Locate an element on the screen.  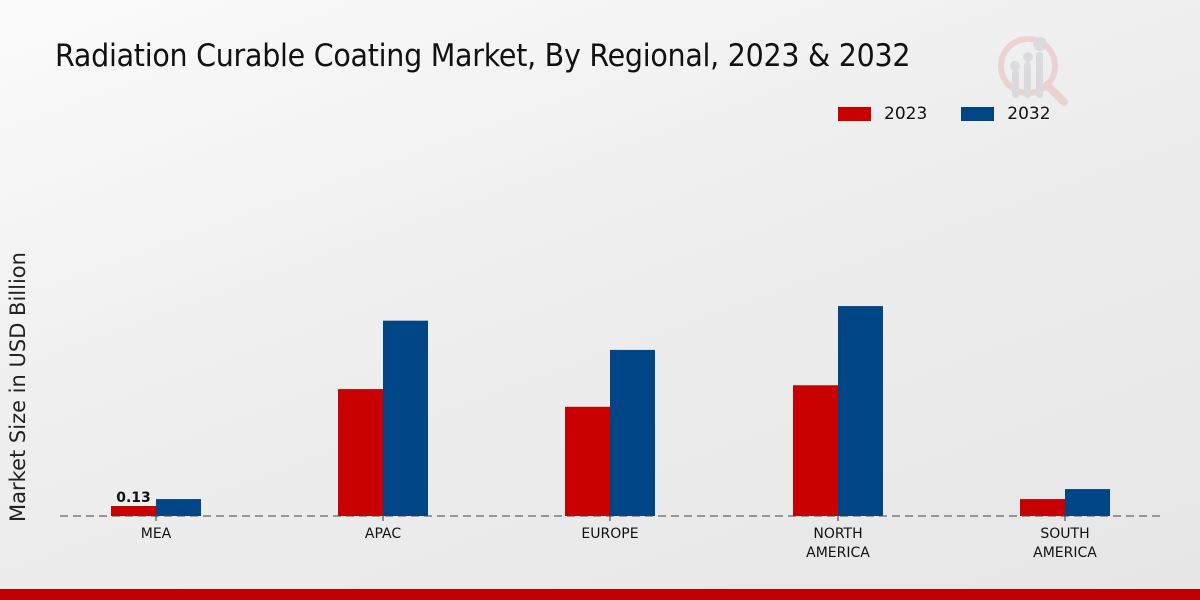
footer-accent-bar is located at coordinates (600, 594).